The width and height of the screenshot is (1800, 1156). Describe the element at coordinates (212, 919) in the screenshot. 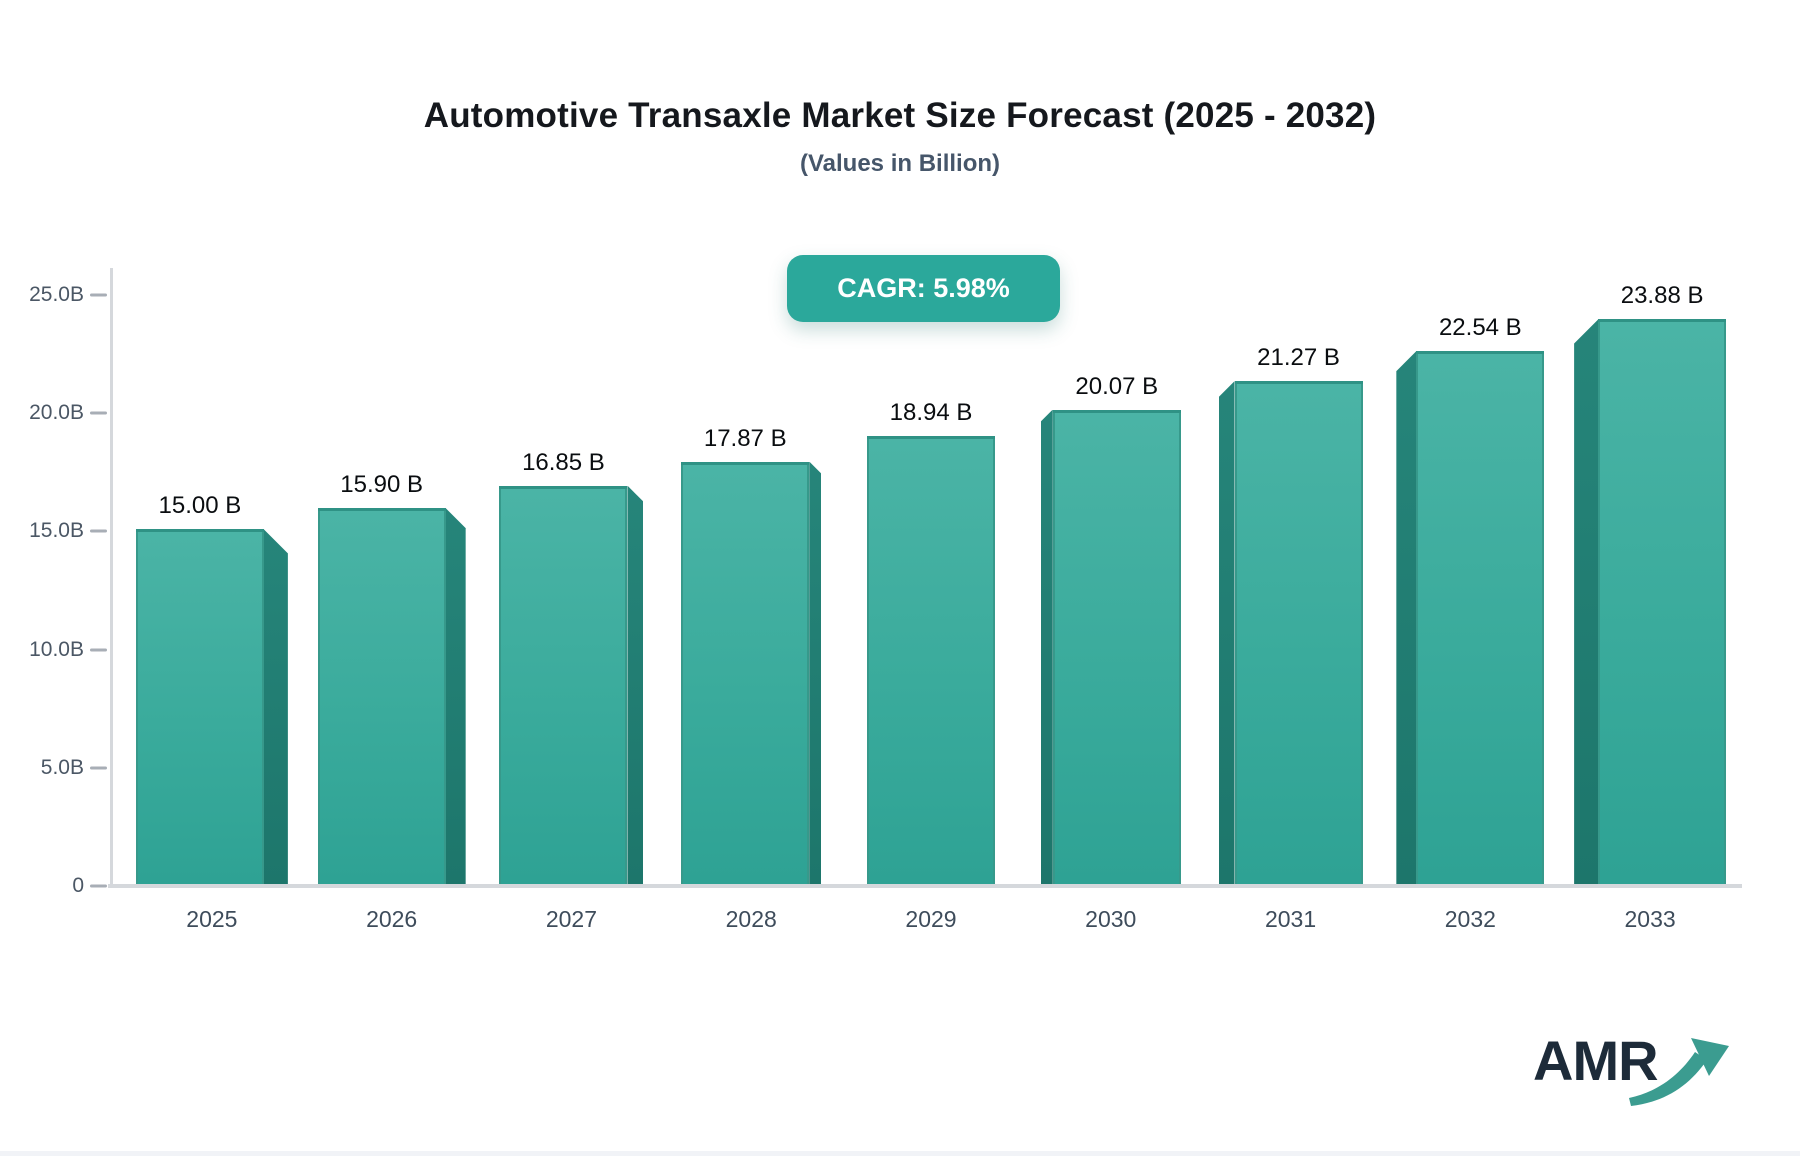

I see `x-axis-label: 2025` at that location.